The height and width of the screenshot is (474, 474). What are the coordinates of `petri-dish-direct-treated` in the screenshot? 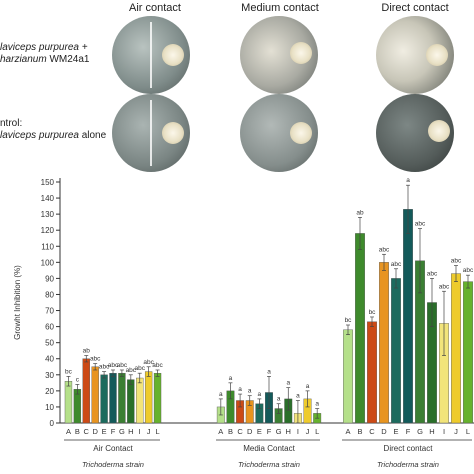 It's located at (415, 55).